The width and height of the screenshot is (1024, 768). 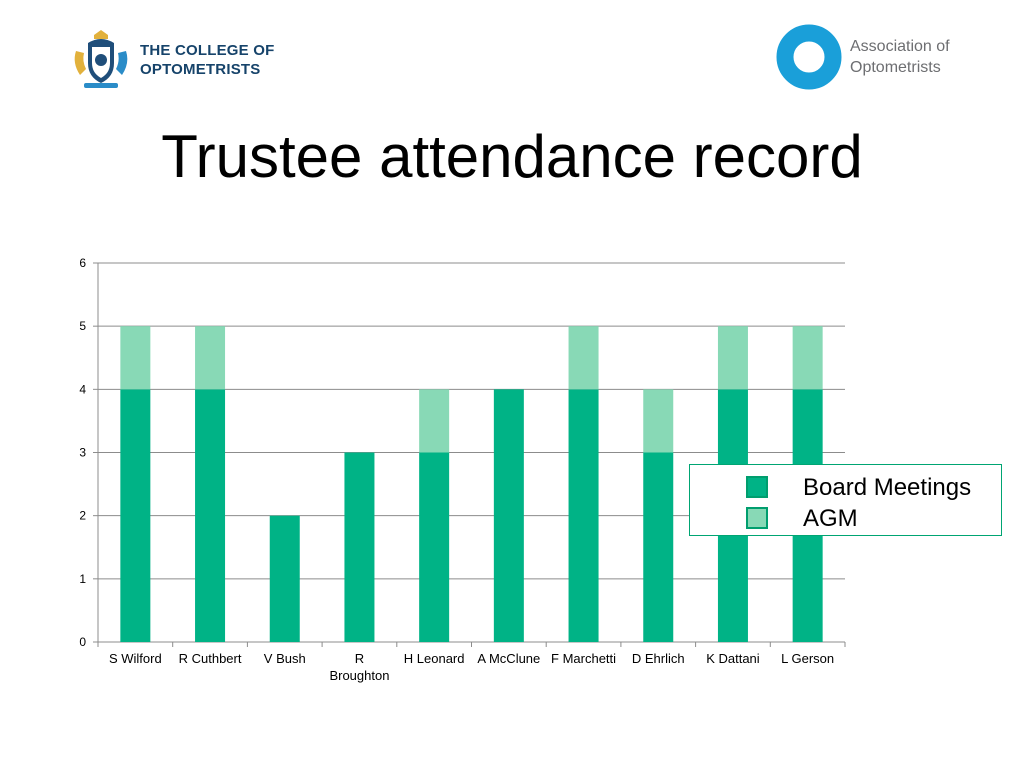 What do you see at coordinates (887, 487) in the screenshot?
I see `legend-label-board: Board Meetings` at bounding box center [887, 487].